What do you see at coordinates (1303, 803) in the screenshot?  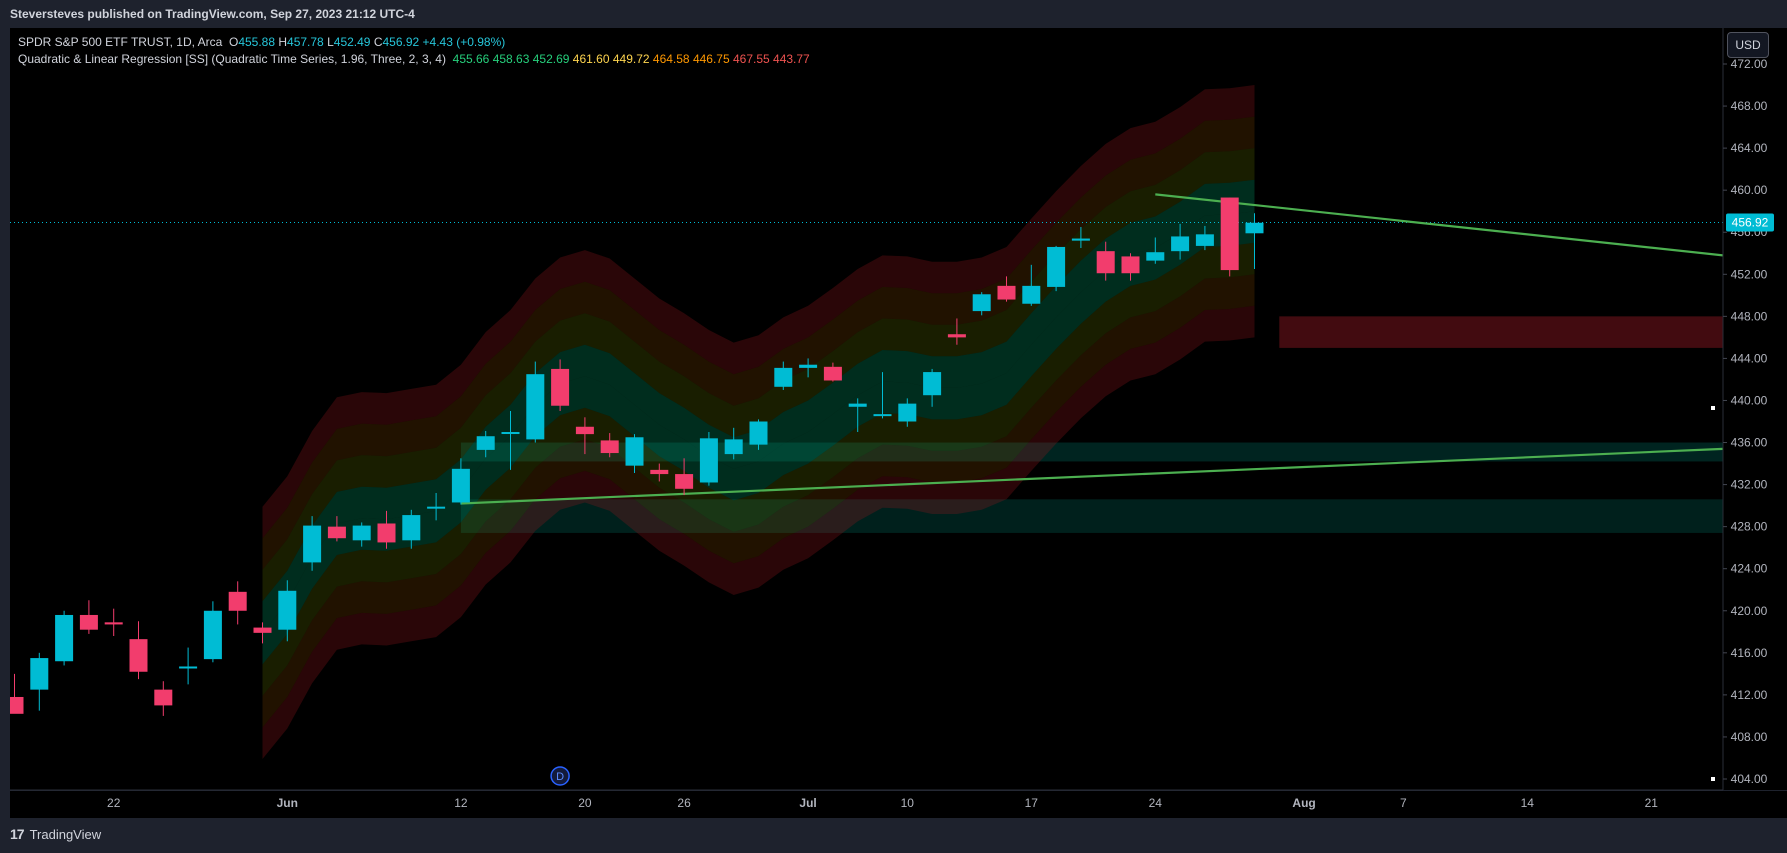 I see `time-tick-label: Aug` at bounding box center [1303, 803].